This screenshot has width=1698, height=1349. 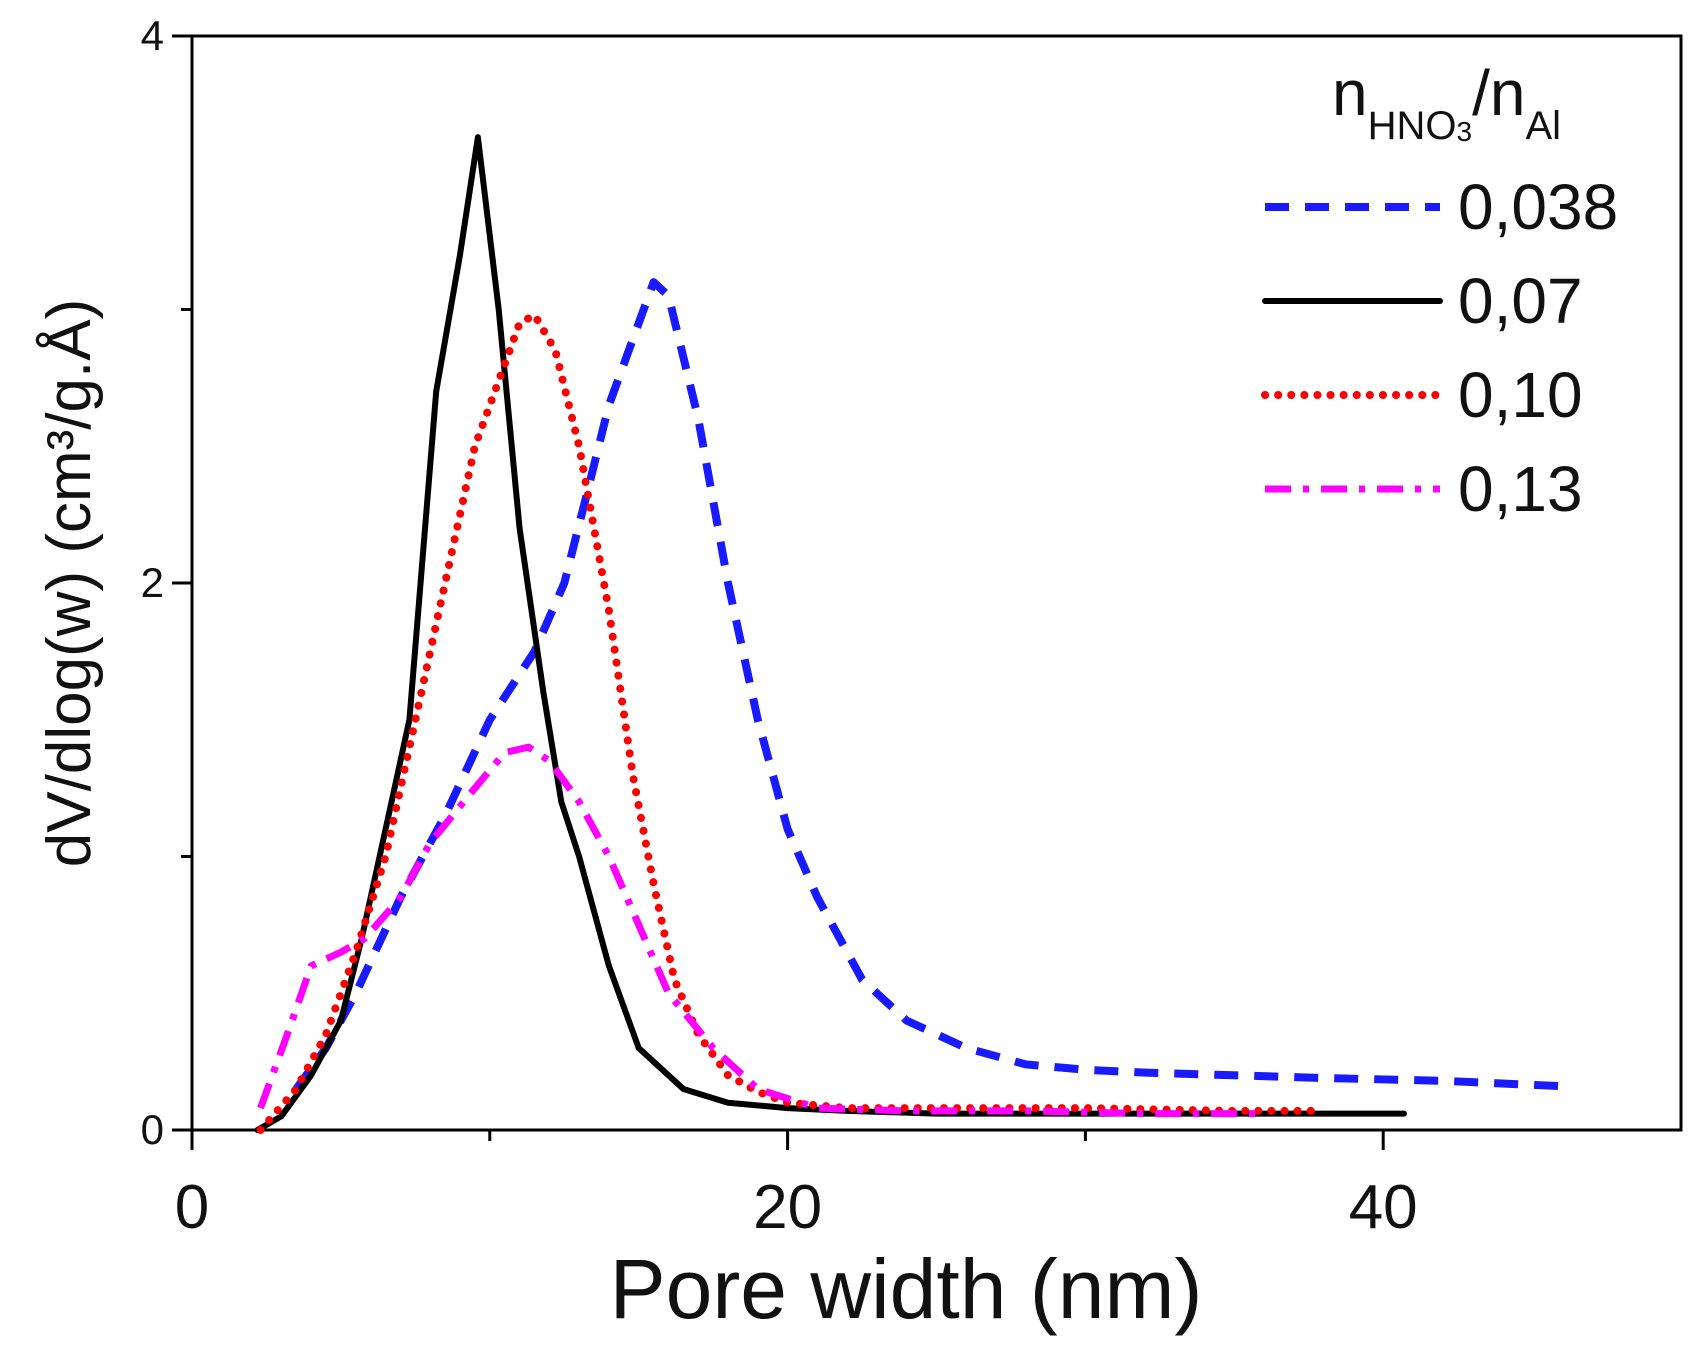 What do you see at coordinates (1543, 126) in the screenshot?
I see `legend-title-sub-al: Al` at bounding box center [1543, 126].